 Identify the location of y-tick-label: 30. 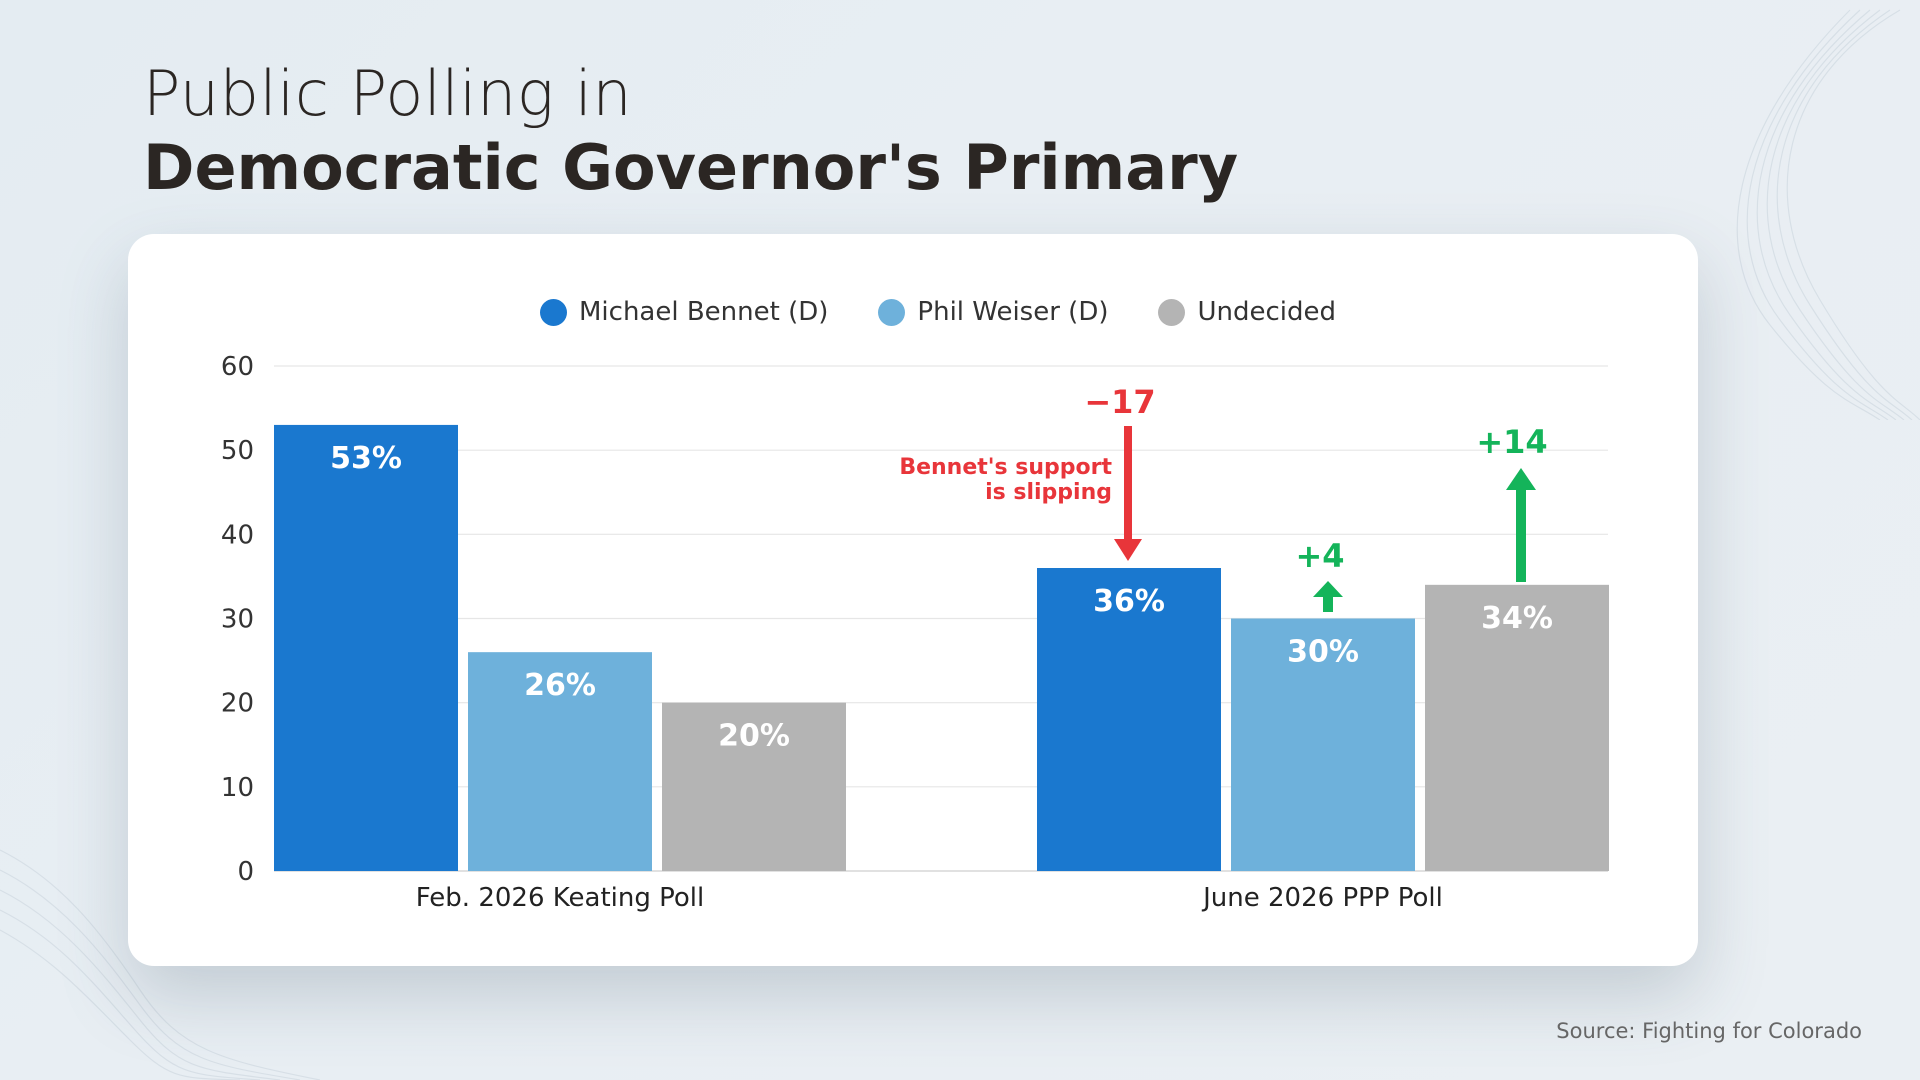
(237, 620).